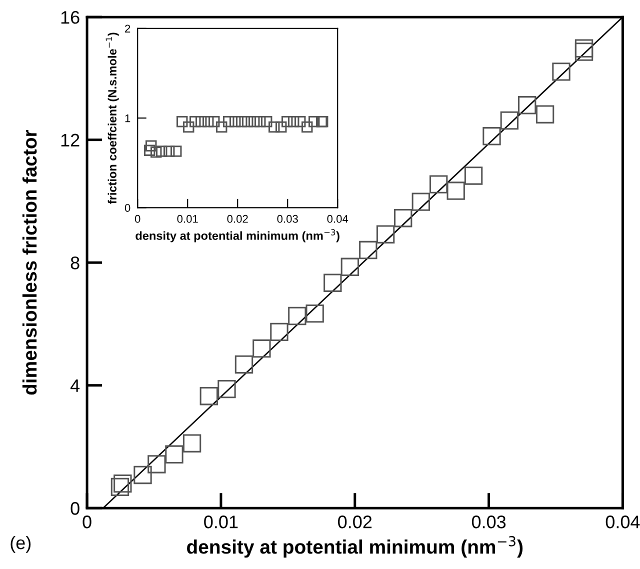 This screenshot has height=569, width=640. What do you see at coordinates (70, 140) in the screenshot?
I see `y-tick-label: 12` at bounding box center [70, 140].